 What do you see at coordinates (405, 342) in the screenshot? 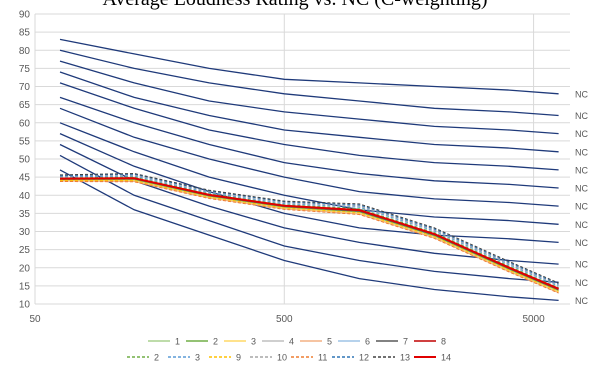
I see `legend-label: 7` at bounding box center [405, 342].